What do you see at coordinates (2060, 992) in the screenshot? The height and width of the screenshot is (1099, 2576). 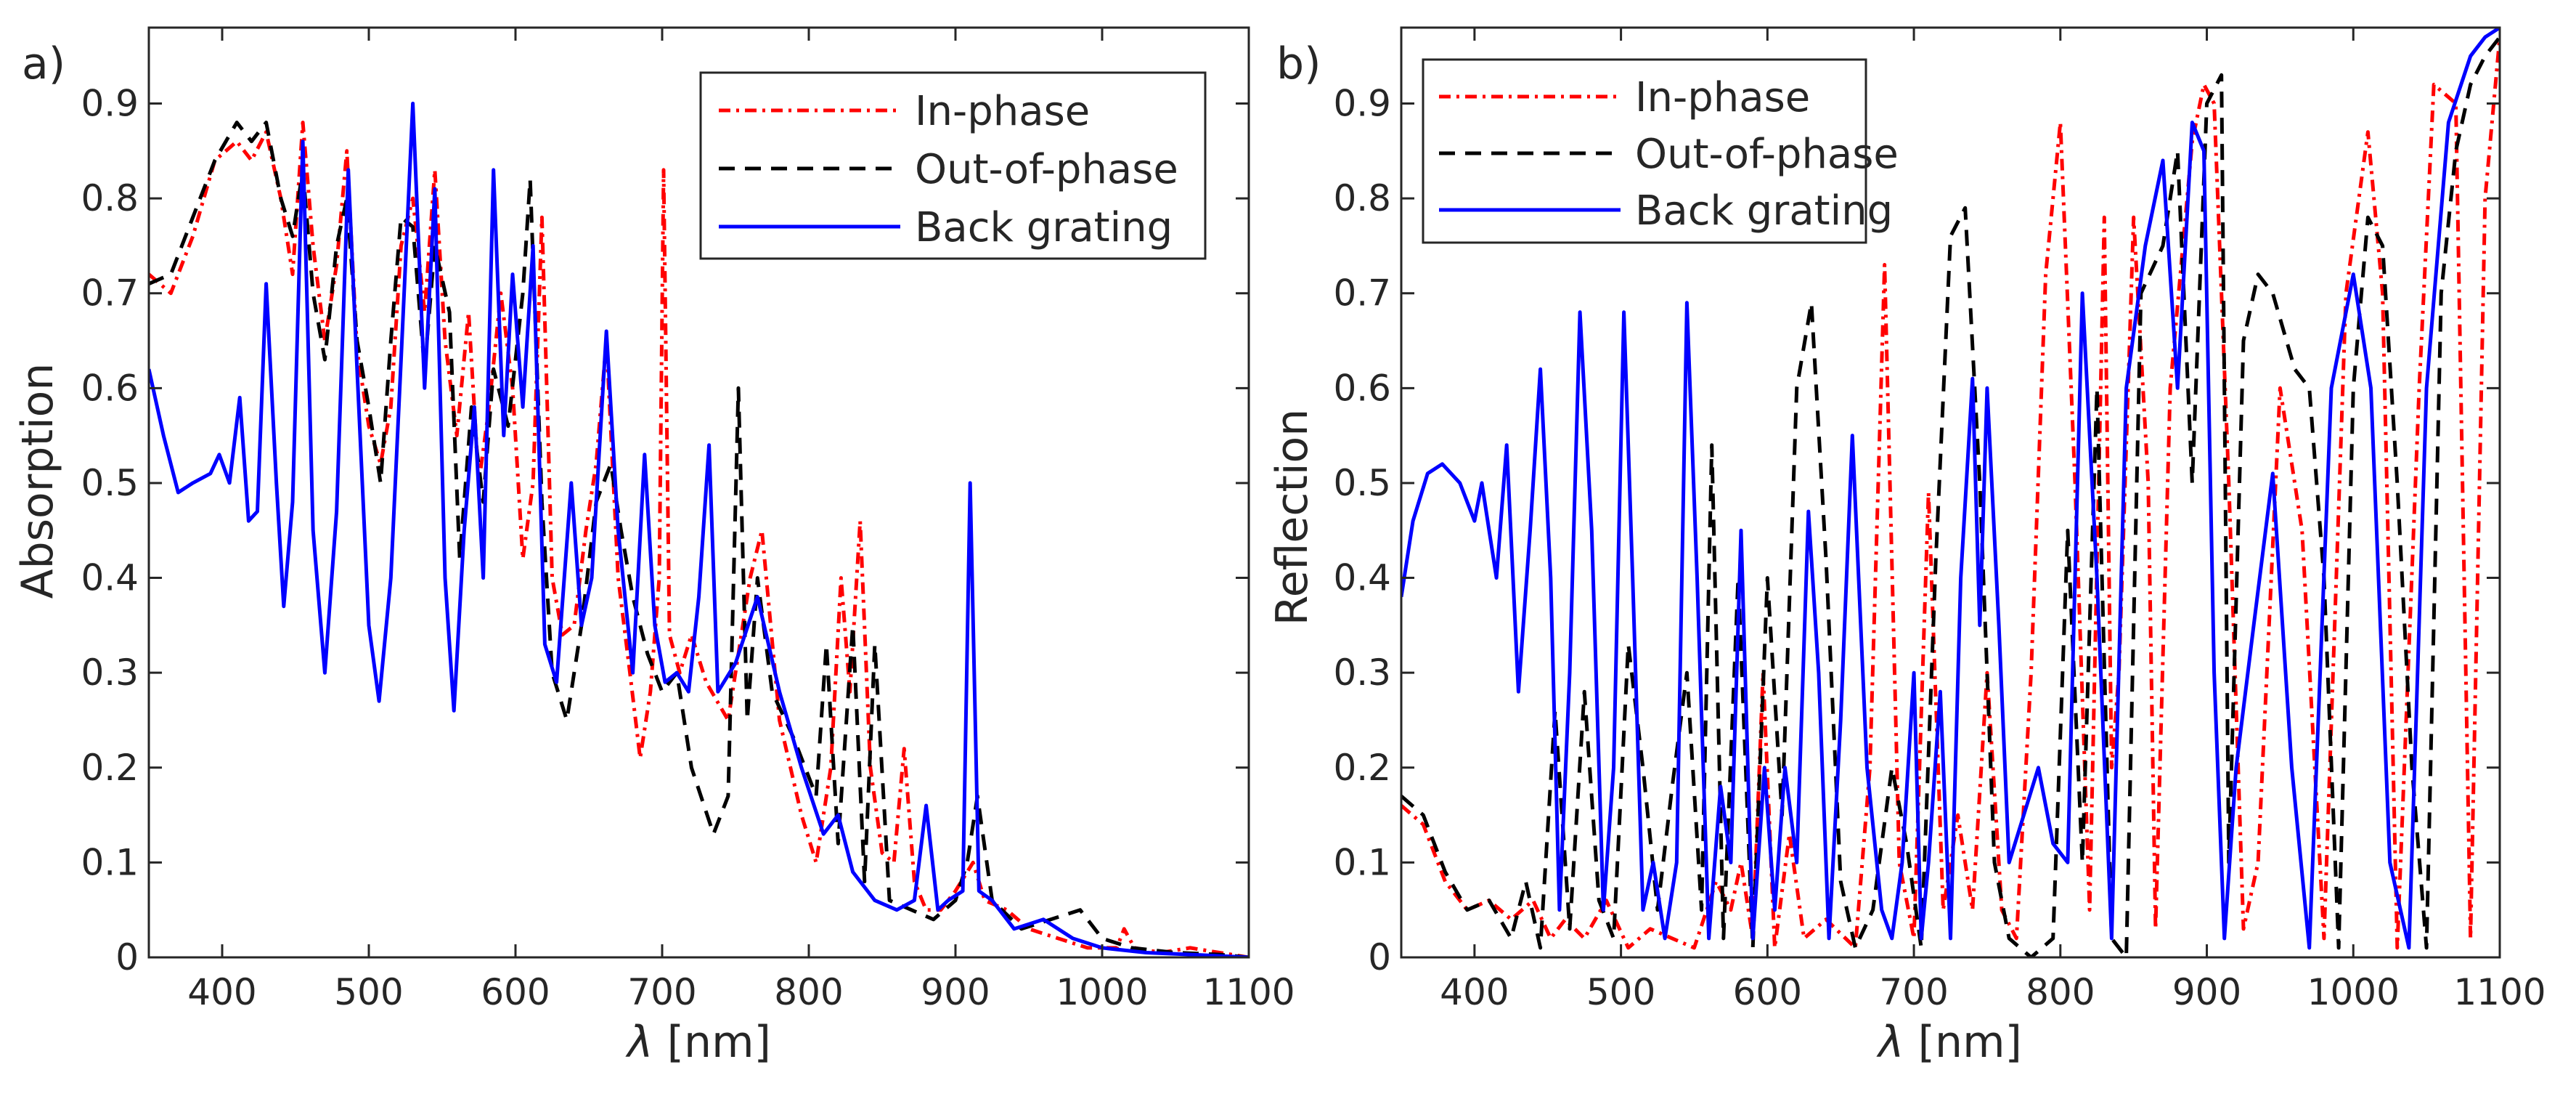 I see `panel-b-xtick-label: 800` at bounding box center [2060, 992].